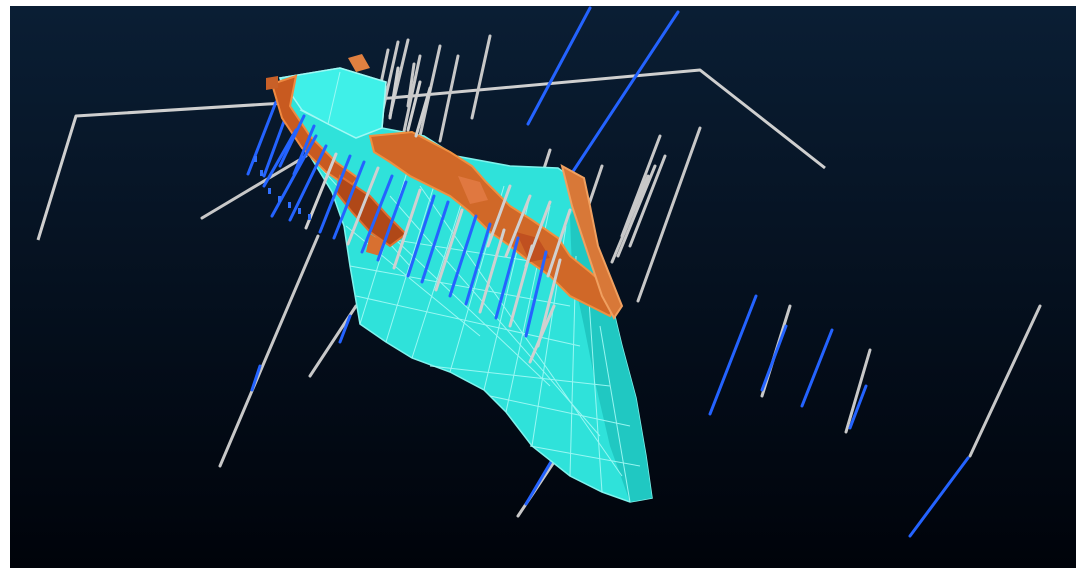  Describe the element at coordinates (282, 188) in the screenshot. I see `collar-markers` at that location.